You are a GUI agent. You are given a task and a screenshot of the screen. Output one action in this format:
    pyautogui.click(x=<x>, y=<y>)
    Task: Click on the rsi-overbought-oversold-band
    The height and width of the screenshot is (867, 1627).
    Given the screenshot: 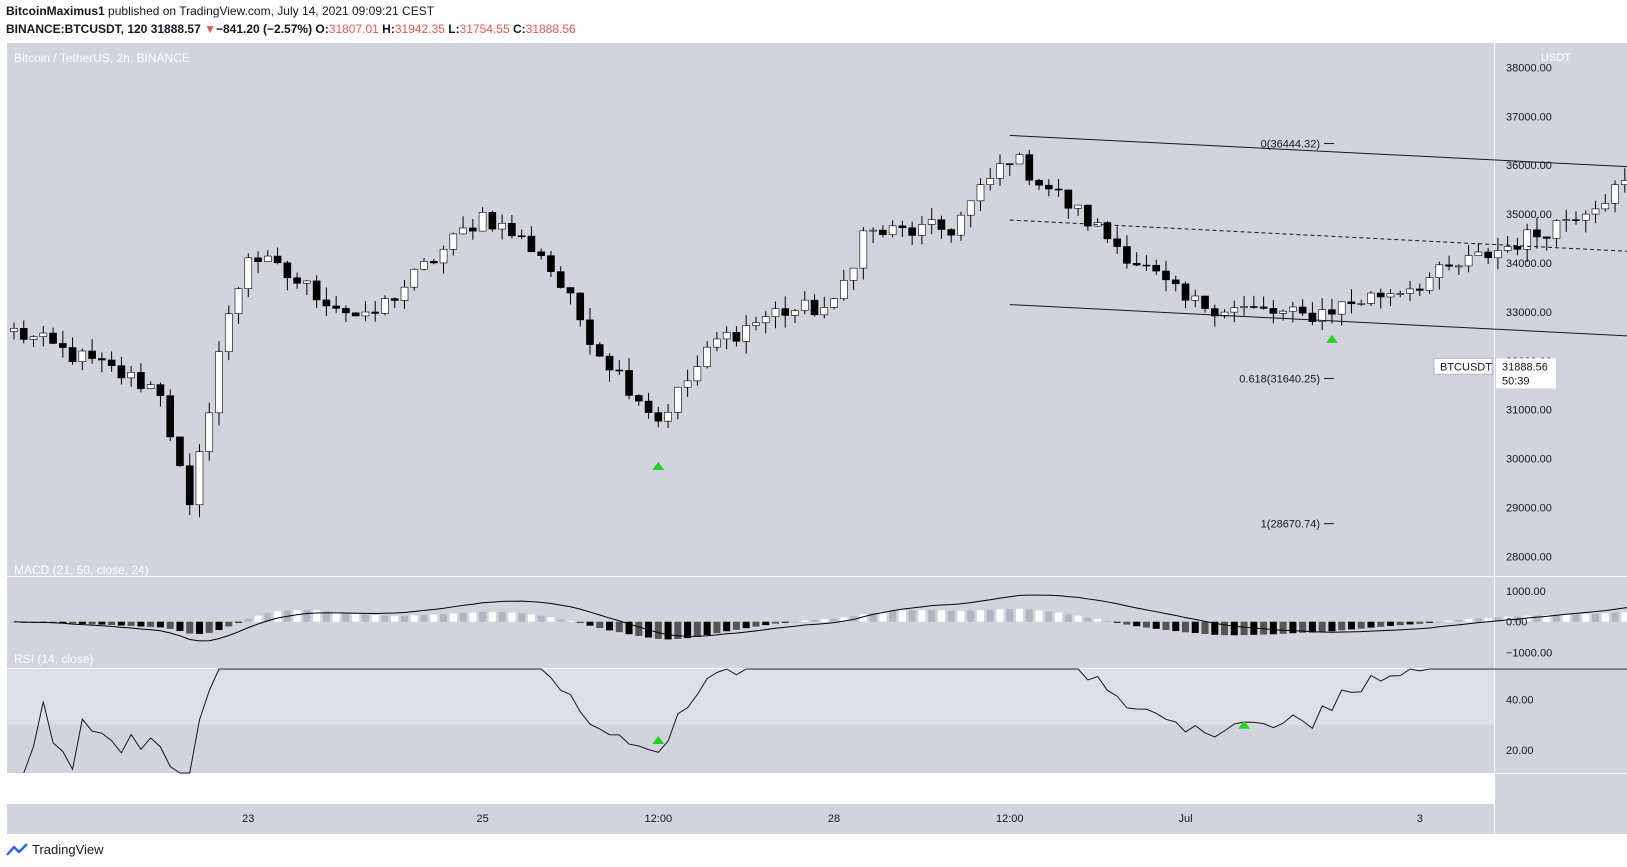 What is the action you would take?
    pyautogui.click(x=750, y=697)
    